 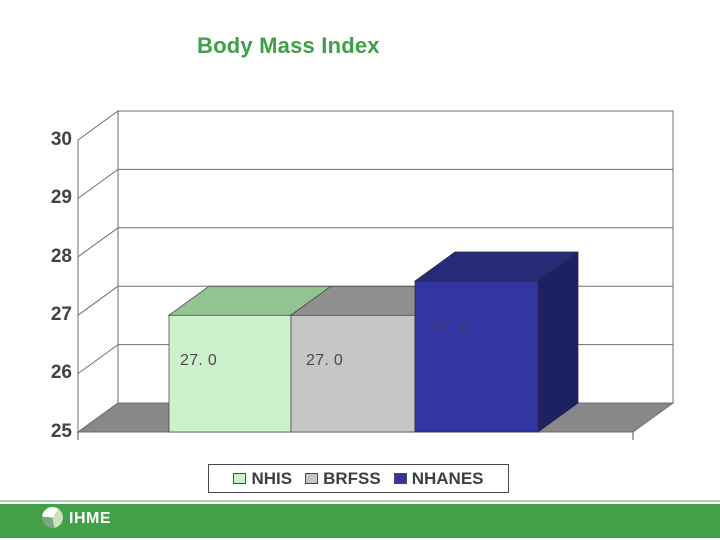 I want to click on chart-side-wall, so click(x=98, y=271).